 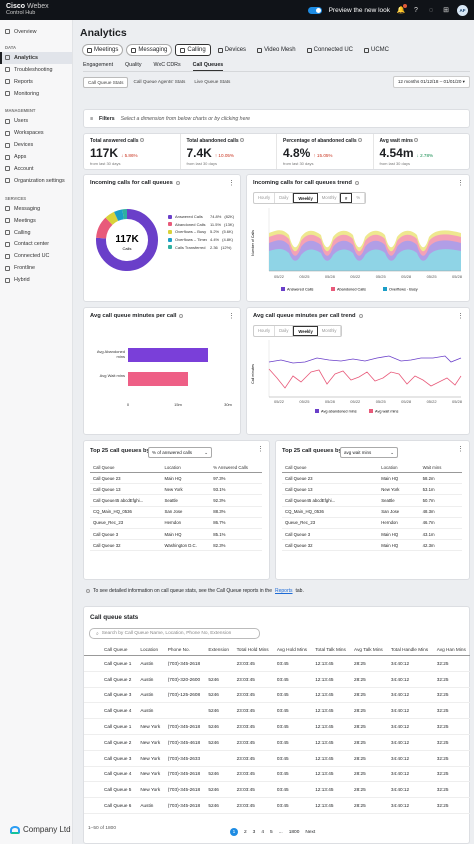 What do you see at coordinates (98, 65) in the screenshot?
I see `subtab-engagement: Engagement` at bounding box center [98, 65].